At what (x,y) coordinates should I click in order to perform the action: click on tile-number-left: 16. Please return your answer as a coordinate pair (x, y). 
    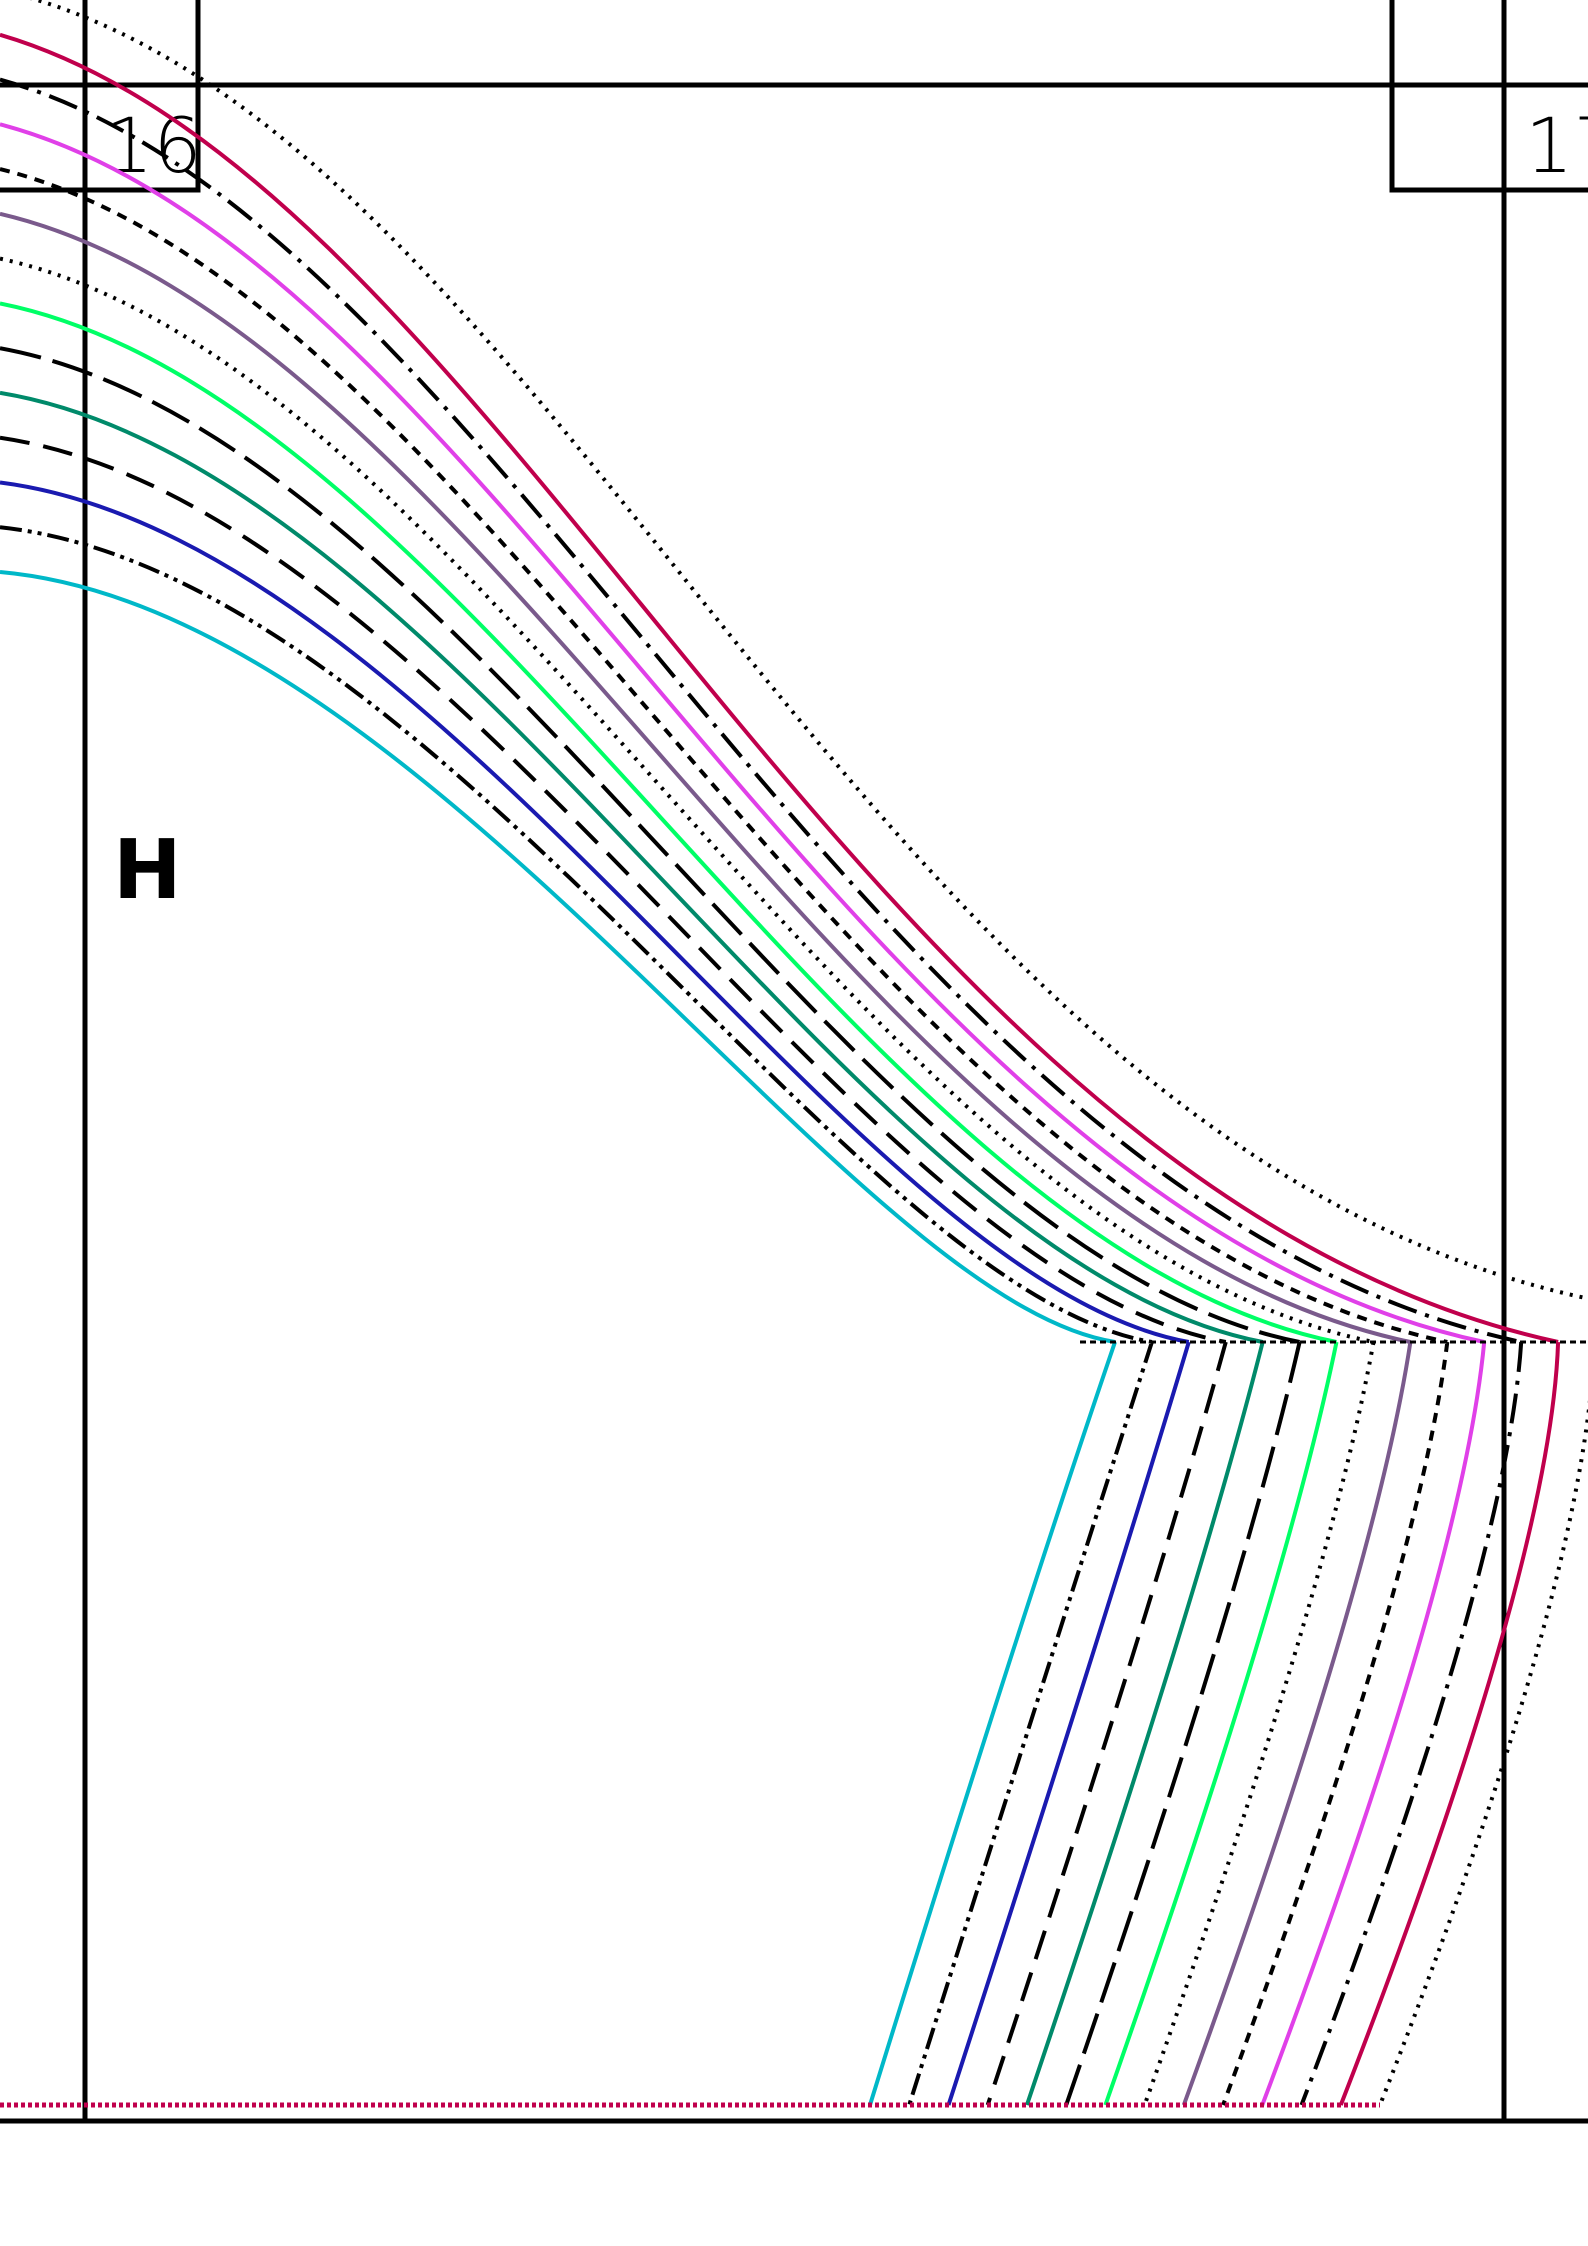
    Looking at the image, I should click on (153, 145).